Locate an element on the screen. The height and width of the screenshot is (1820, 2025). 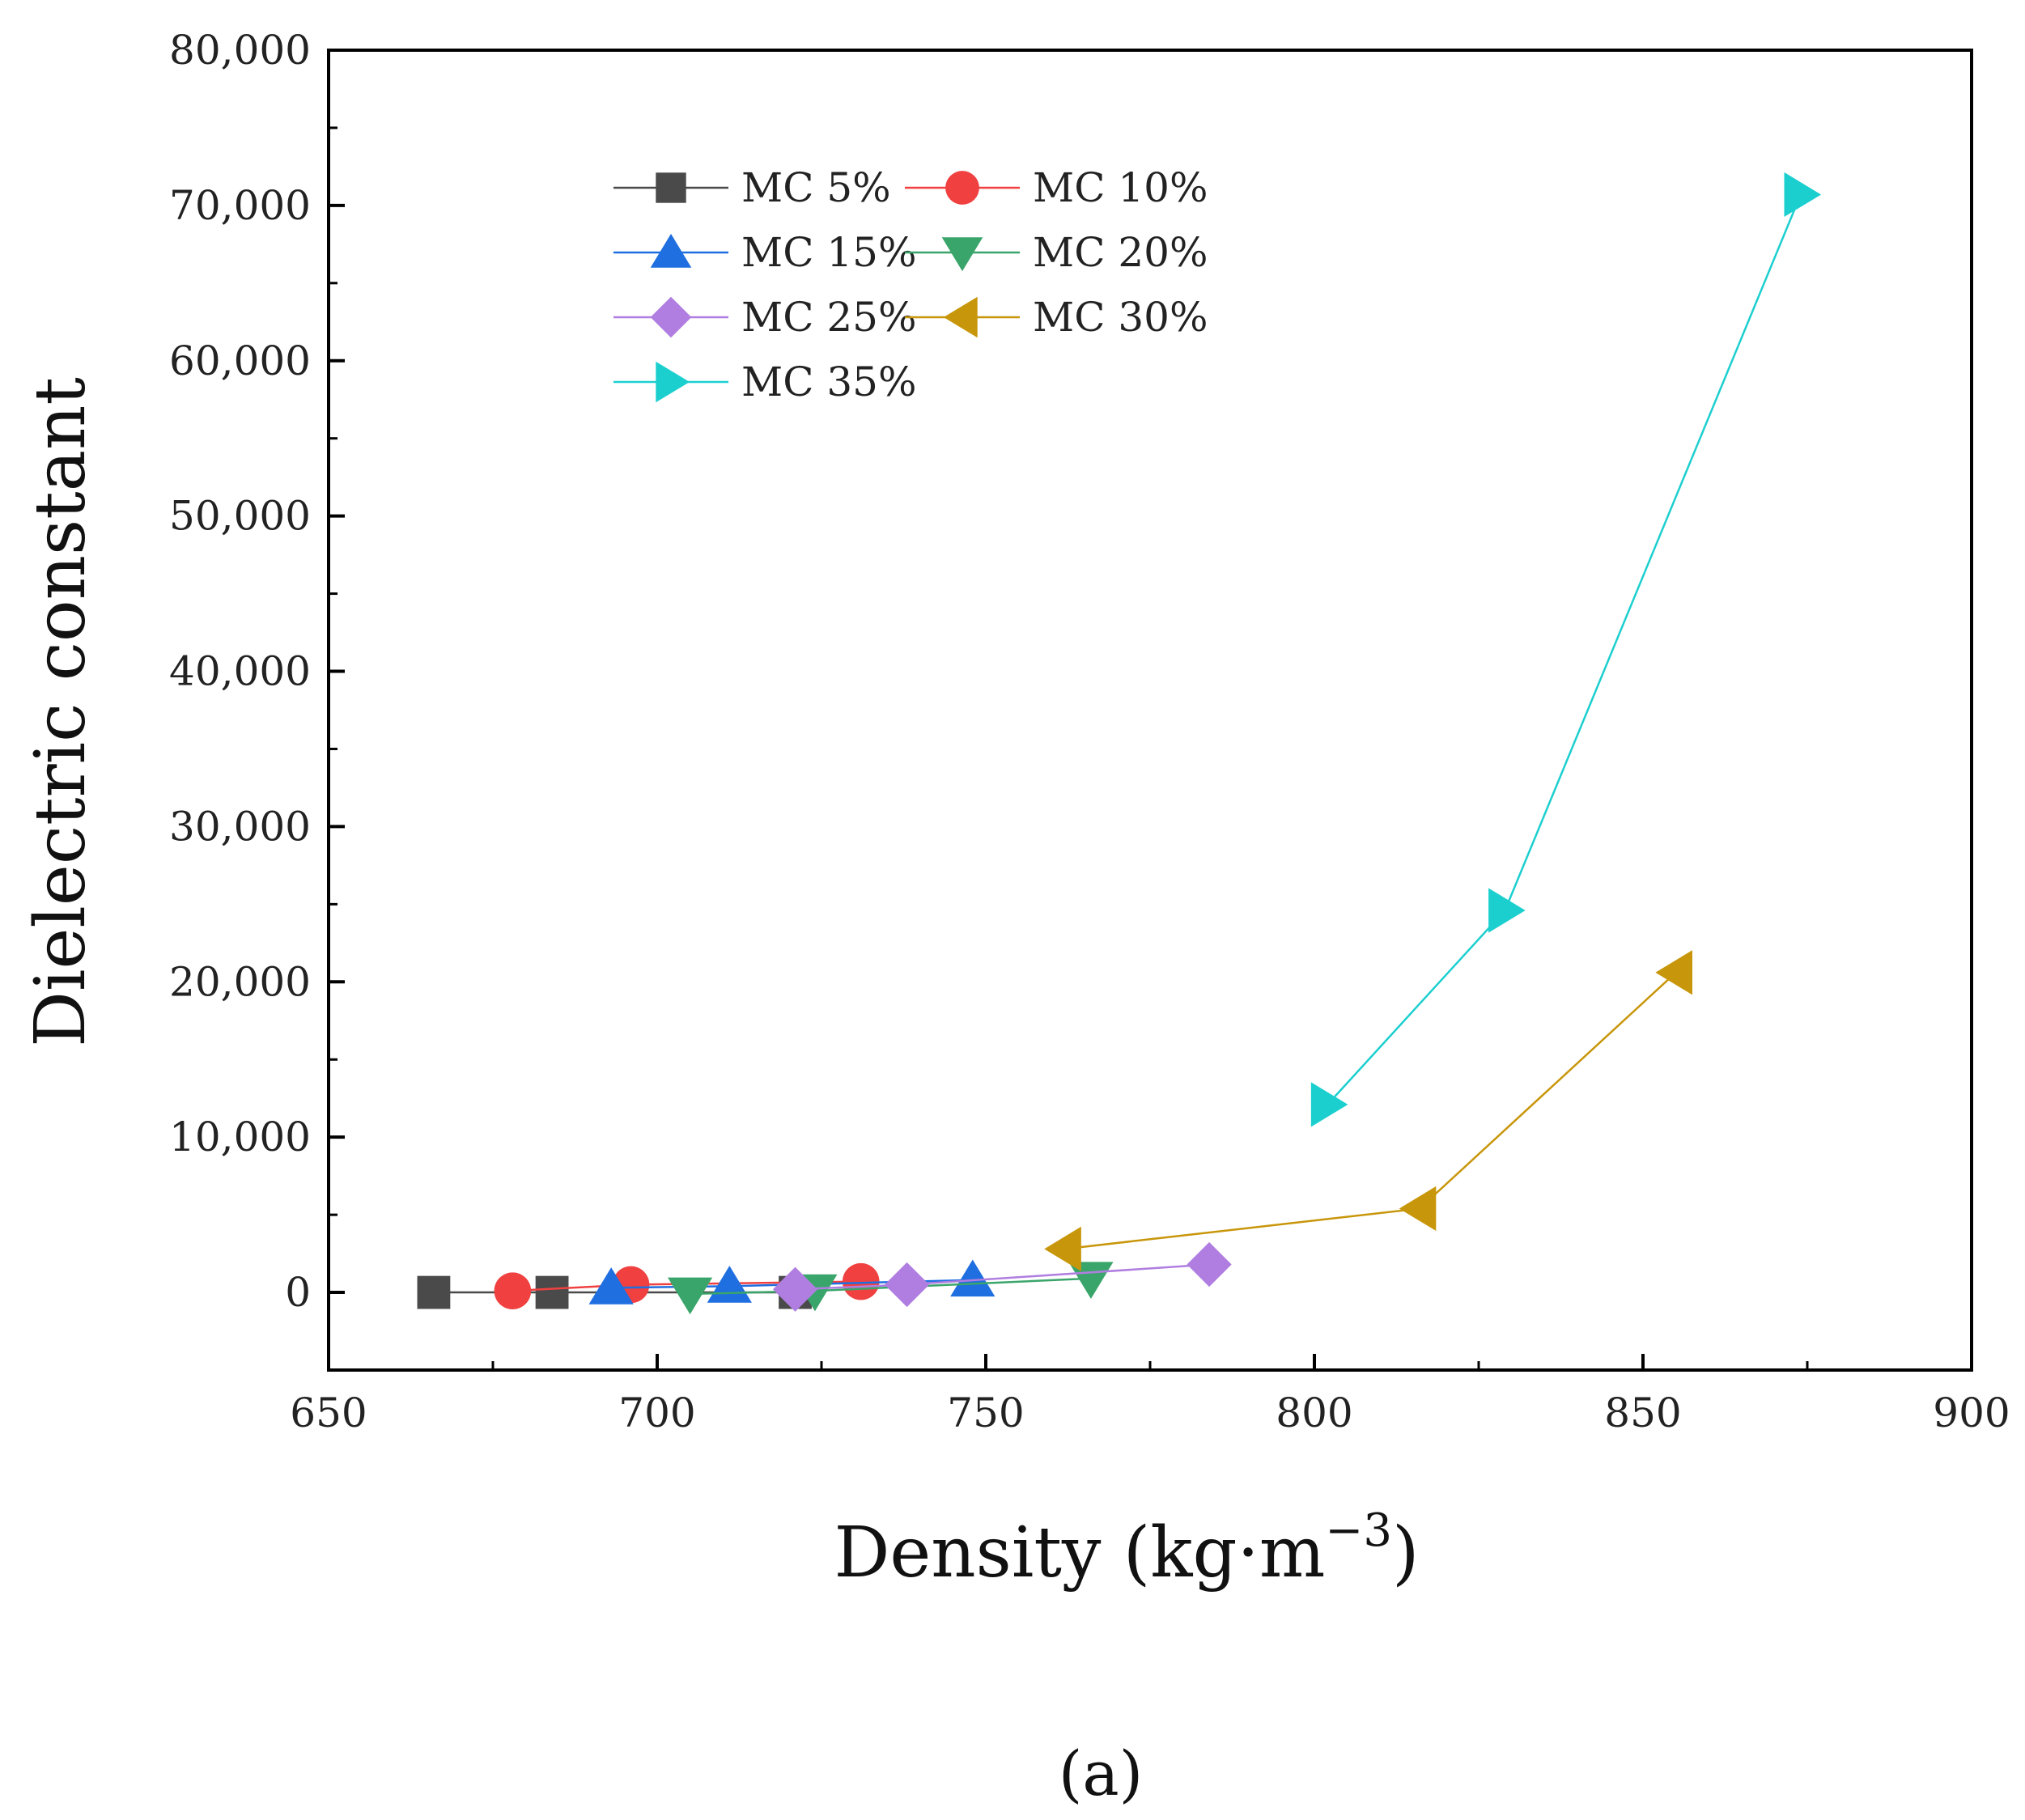
series-mc-30- is located at coordinates (1368, 1110).